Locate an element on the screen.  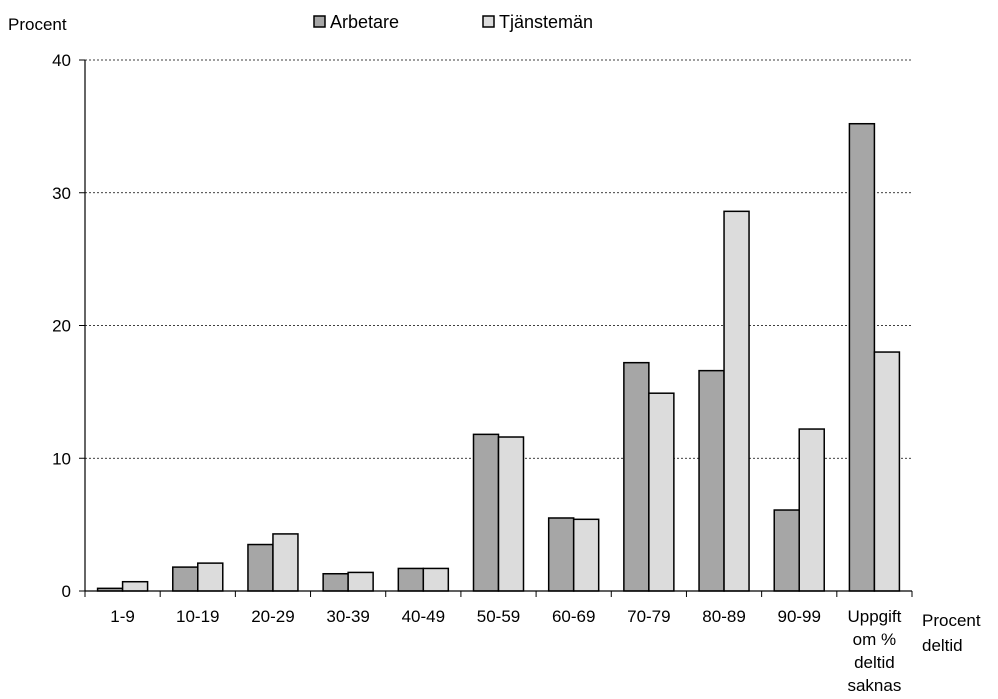
x-axis-label: Procent deltid is located at coordinates (953, 633).